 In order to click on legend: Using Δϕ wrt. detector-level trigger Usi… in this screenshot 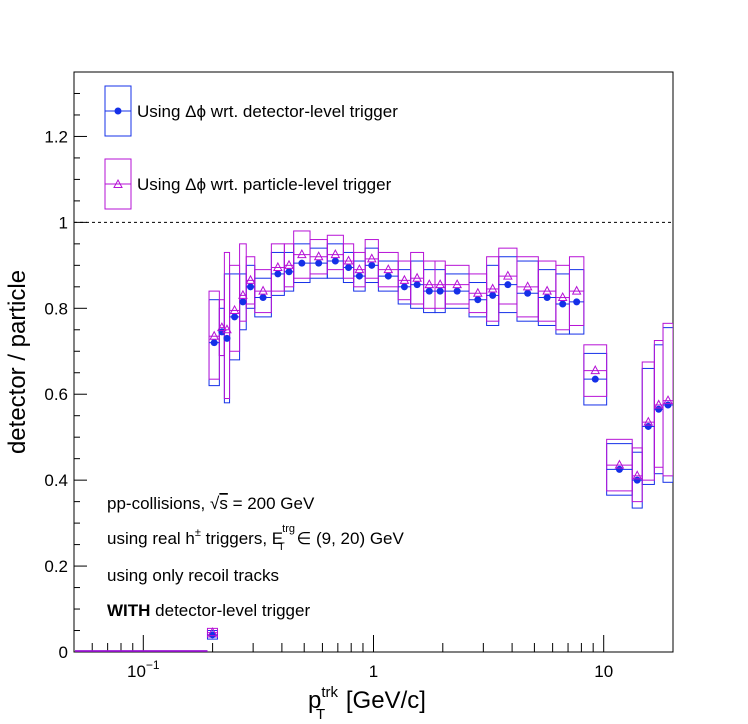, I will do `click(251, 147)`.